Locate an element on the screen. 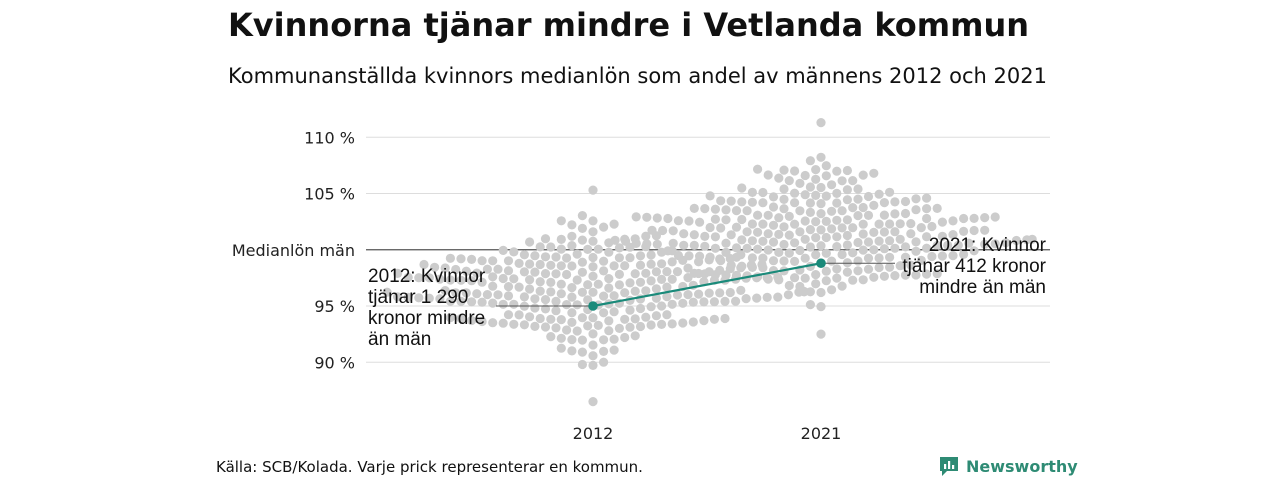 This screenshot has height=480, width=1280. brand-name: Newsworthy is located at coordinates (1022, 466).